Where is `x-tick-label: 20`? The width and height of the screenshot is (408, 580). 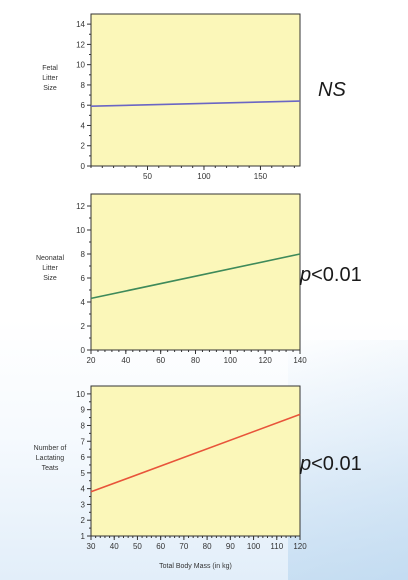
x-tick-label: 20 is located at coordinates (91, 360).